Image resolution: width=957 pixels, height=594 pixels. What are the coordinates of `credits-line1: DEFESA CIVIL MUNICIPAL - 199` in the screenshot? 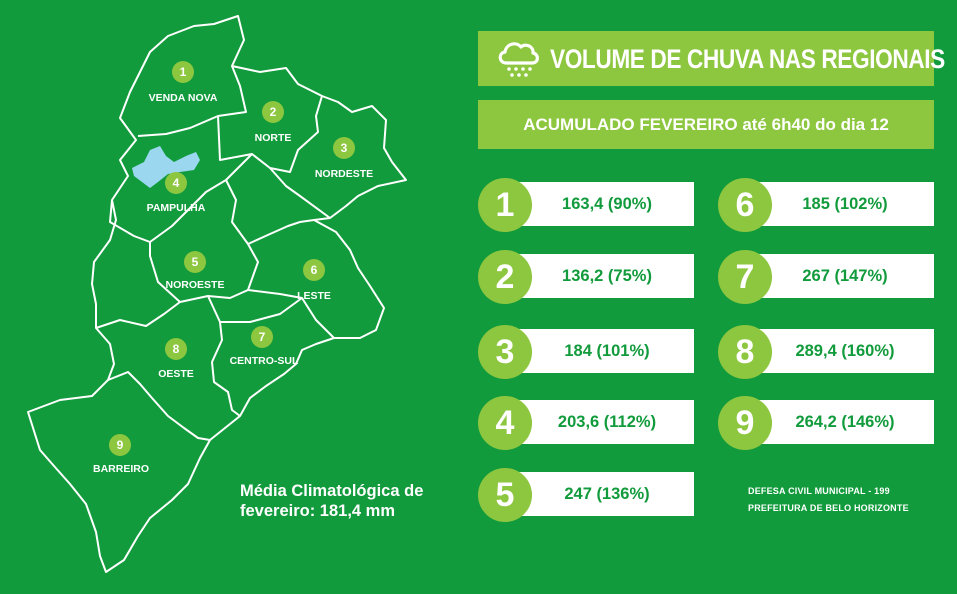 It's located at (819, 491).